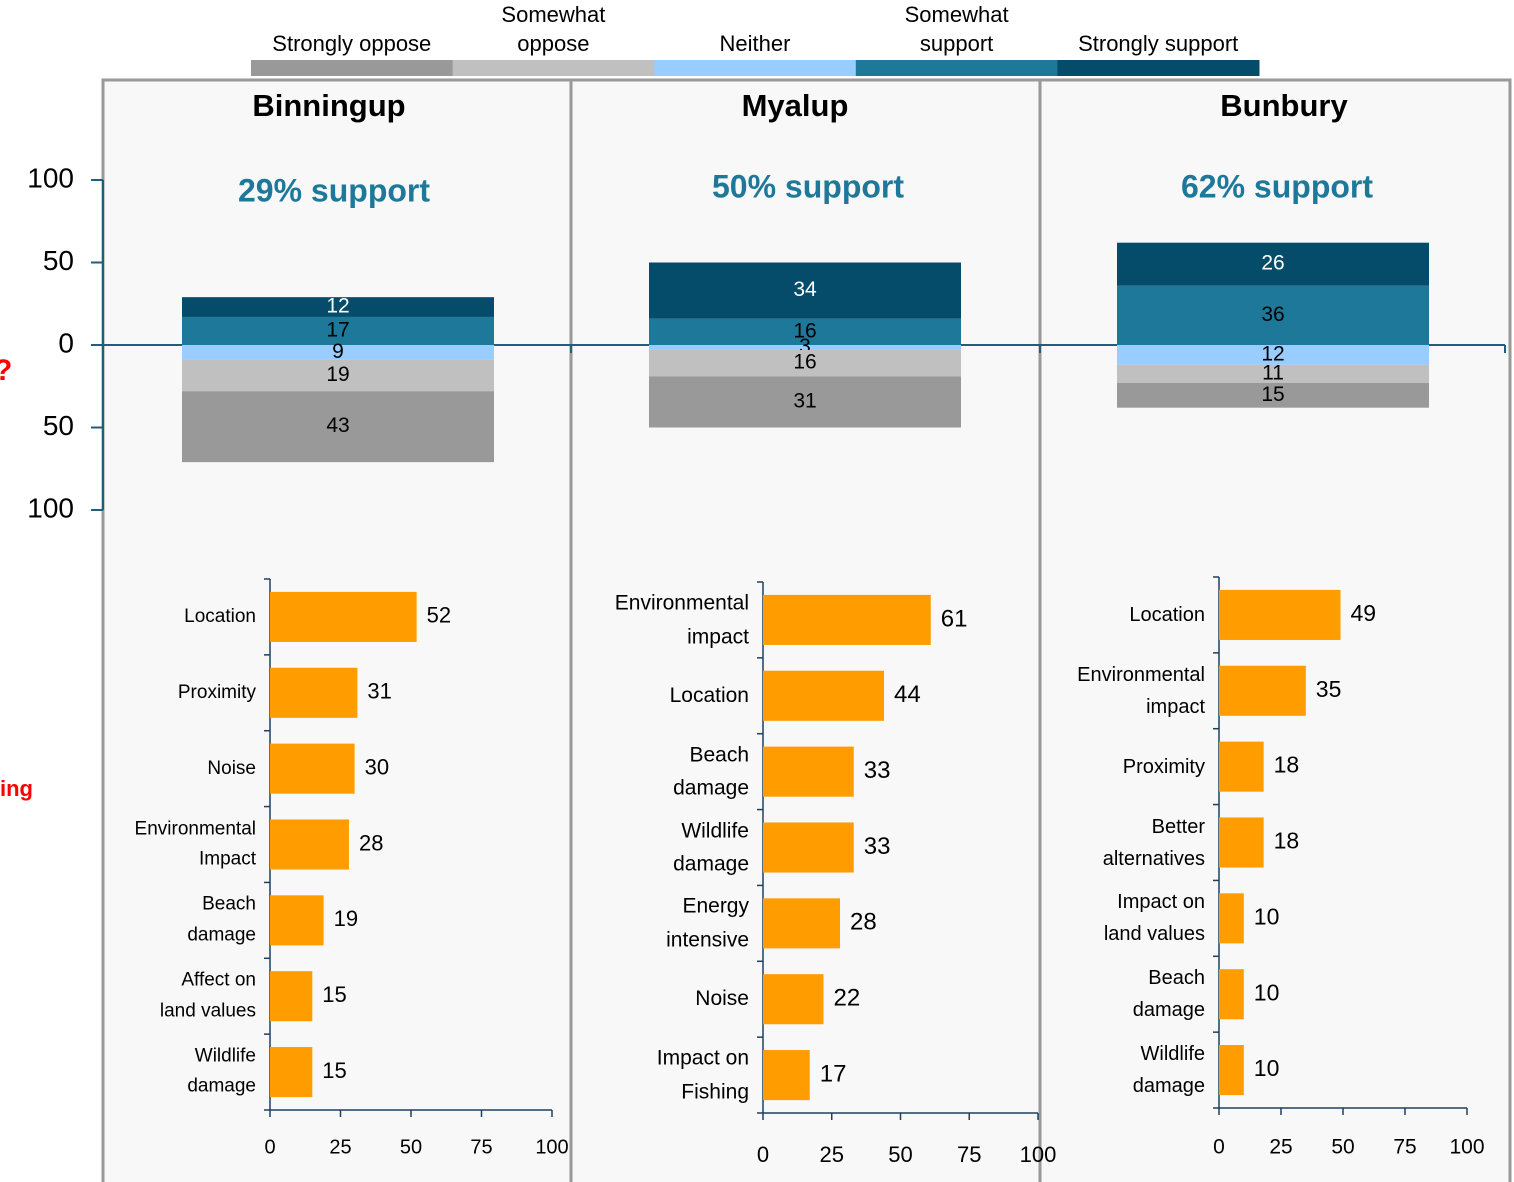  What do you see at coordinates (702, 1075) in the screenshot?
I see `category-label: Impact on Fishing` at bounding box center [702, 1075].